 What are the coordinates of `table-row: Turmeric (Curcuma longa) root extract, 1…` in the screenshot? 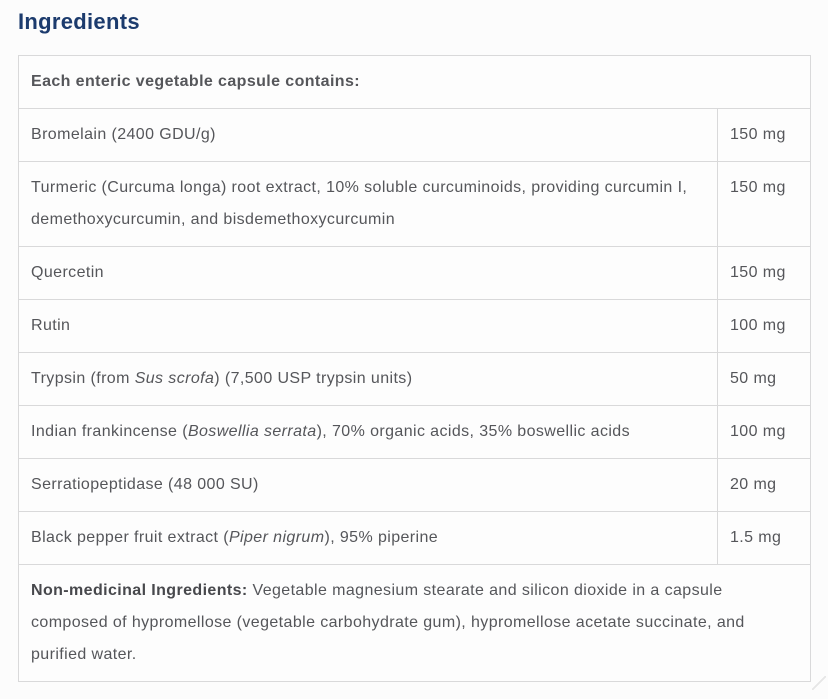 It's located at (415, 204).